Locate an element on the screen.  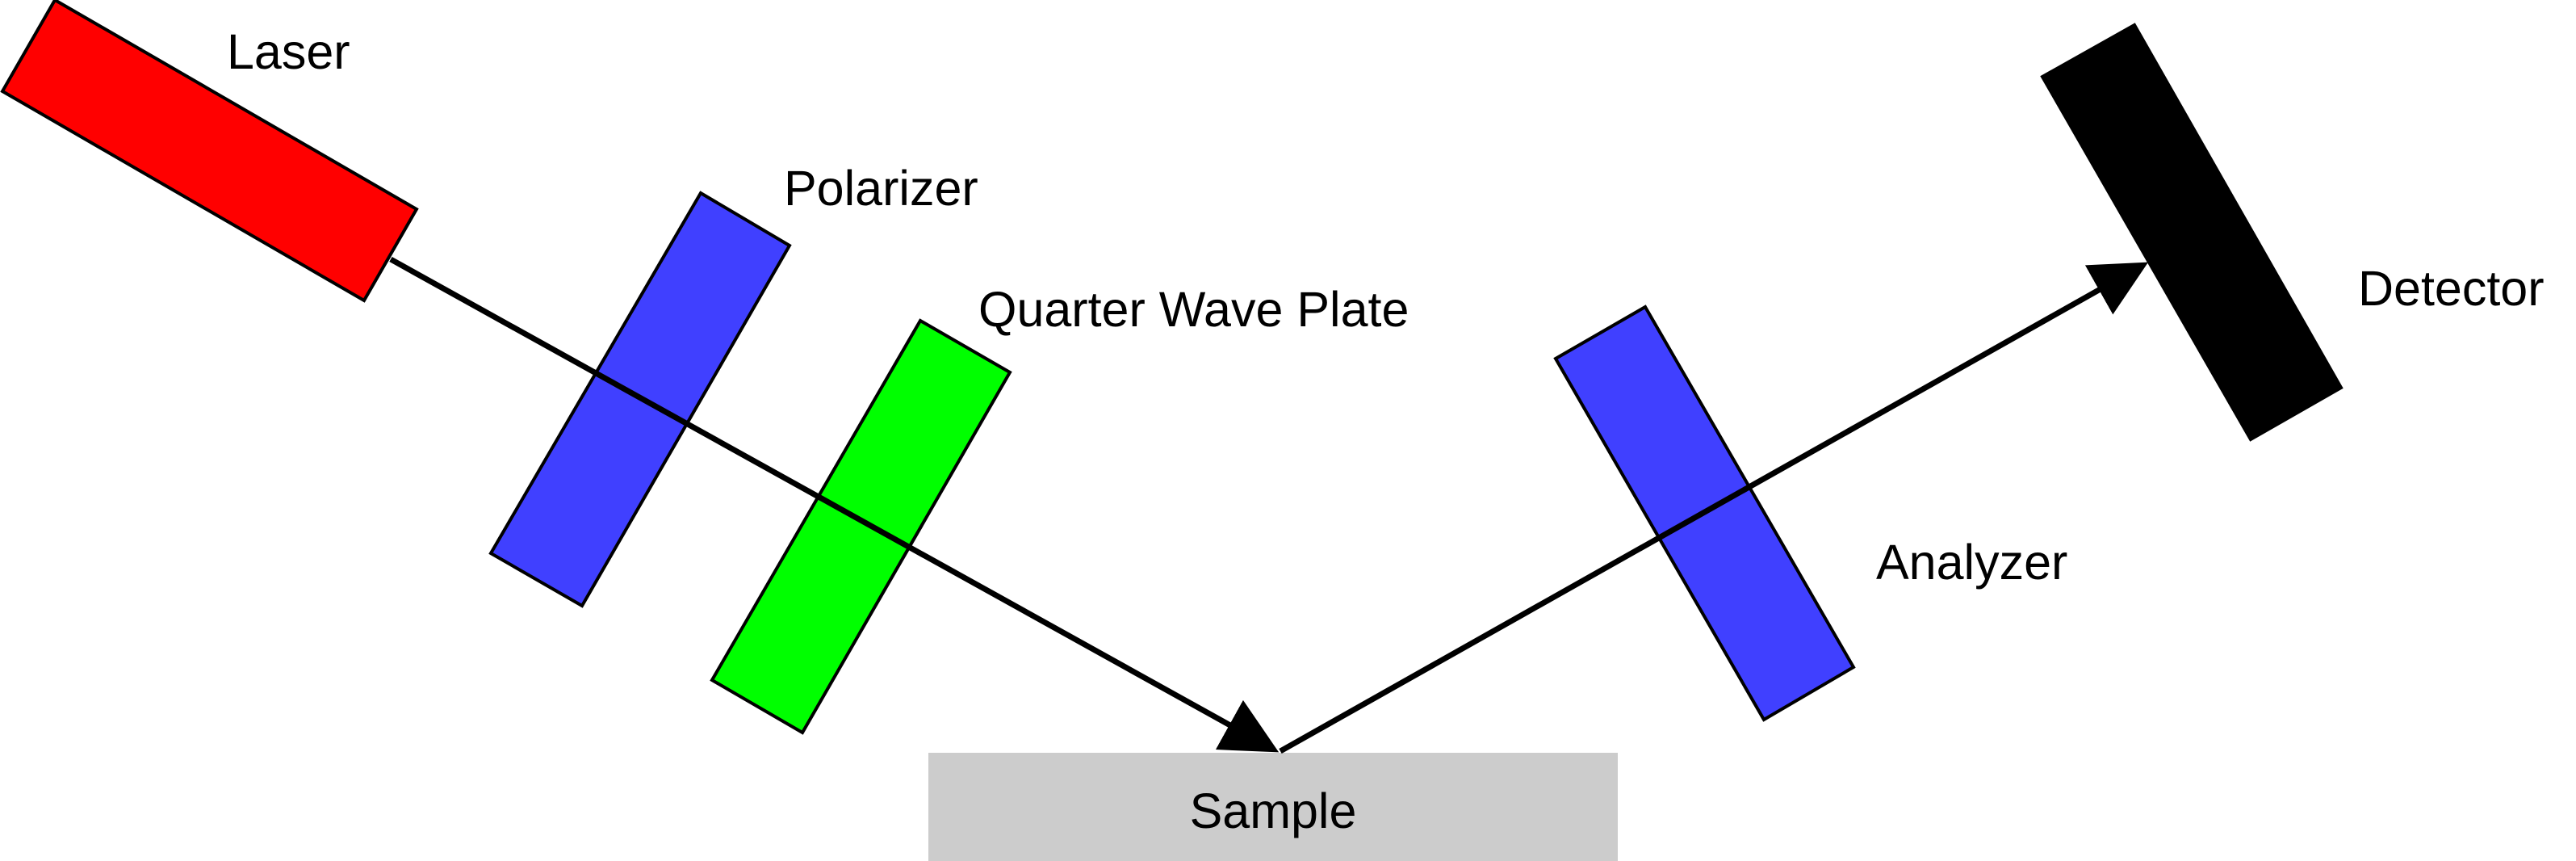
detector-block is located at coordinates (2192, 233).